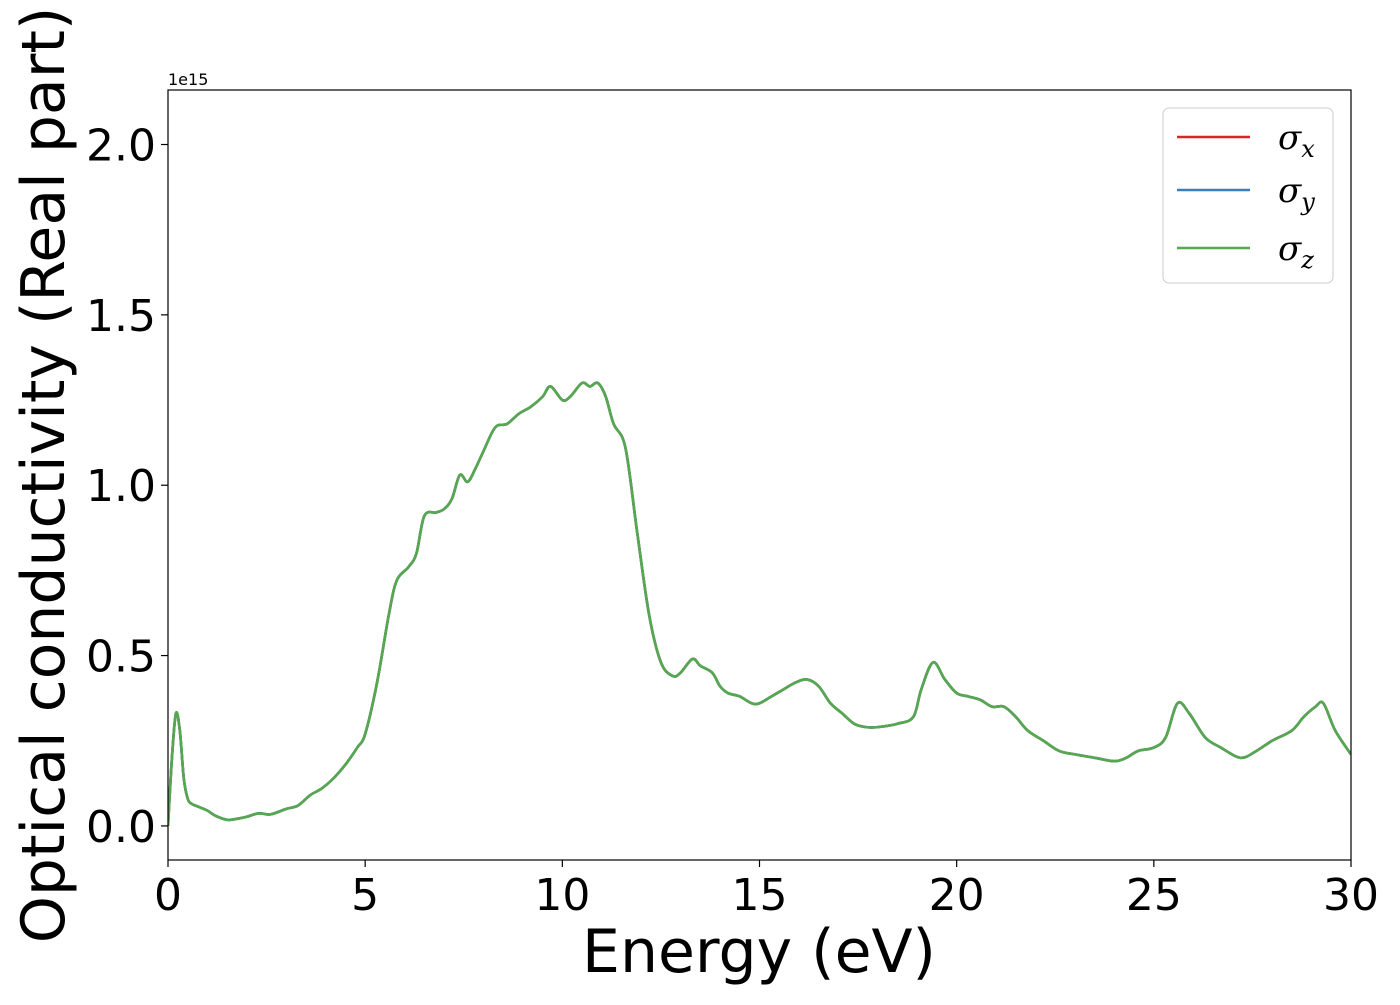 This screenshot has height=1005, width=1400. I want to click on y-axis-offset-label: 1e15, so click(188, 79).